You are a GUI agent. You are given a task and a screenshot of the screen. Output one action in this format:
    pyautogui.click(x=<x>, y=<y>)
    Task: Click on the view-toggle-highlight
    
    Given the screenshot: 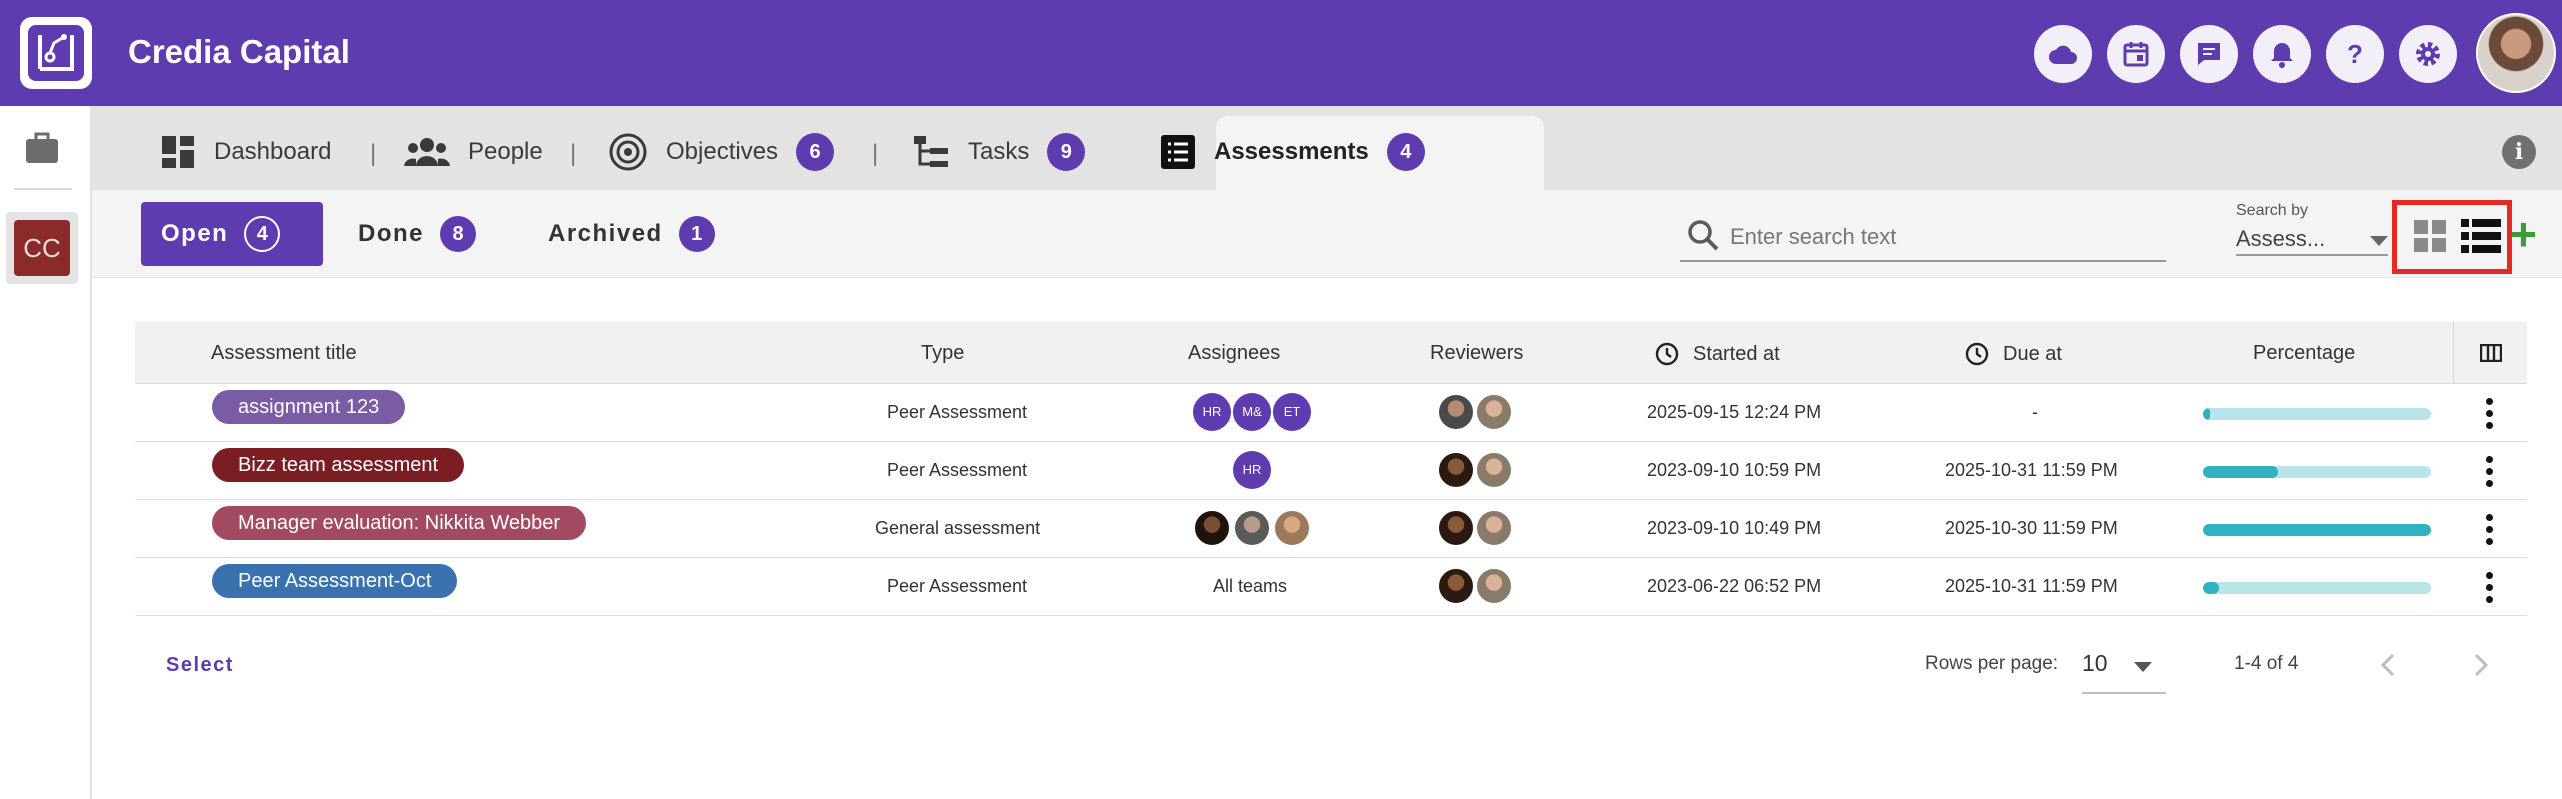 What is the action you would take?
    pyautogui.click(x=2452, y=237)
    